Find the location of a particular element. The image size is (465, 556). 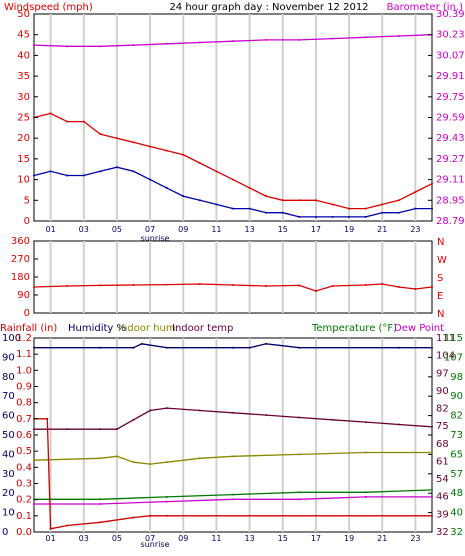

indoor-temp-tick-label: 82 is located at coordinates (442, 409).